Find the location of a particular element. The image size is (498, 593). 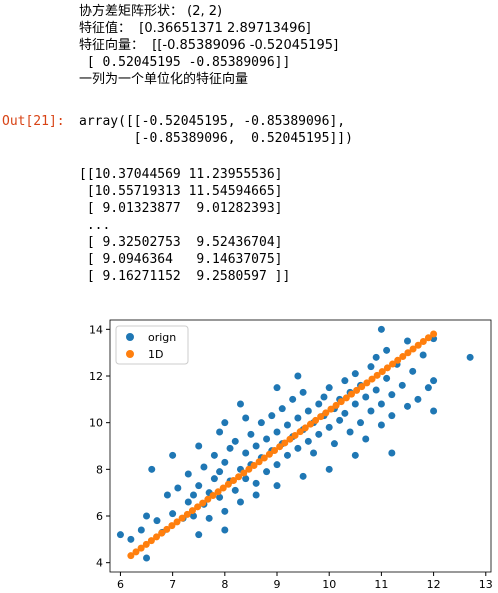

x-axis: 6 7 8 9 10 11 12 13 is located at coordinates (305, 581).